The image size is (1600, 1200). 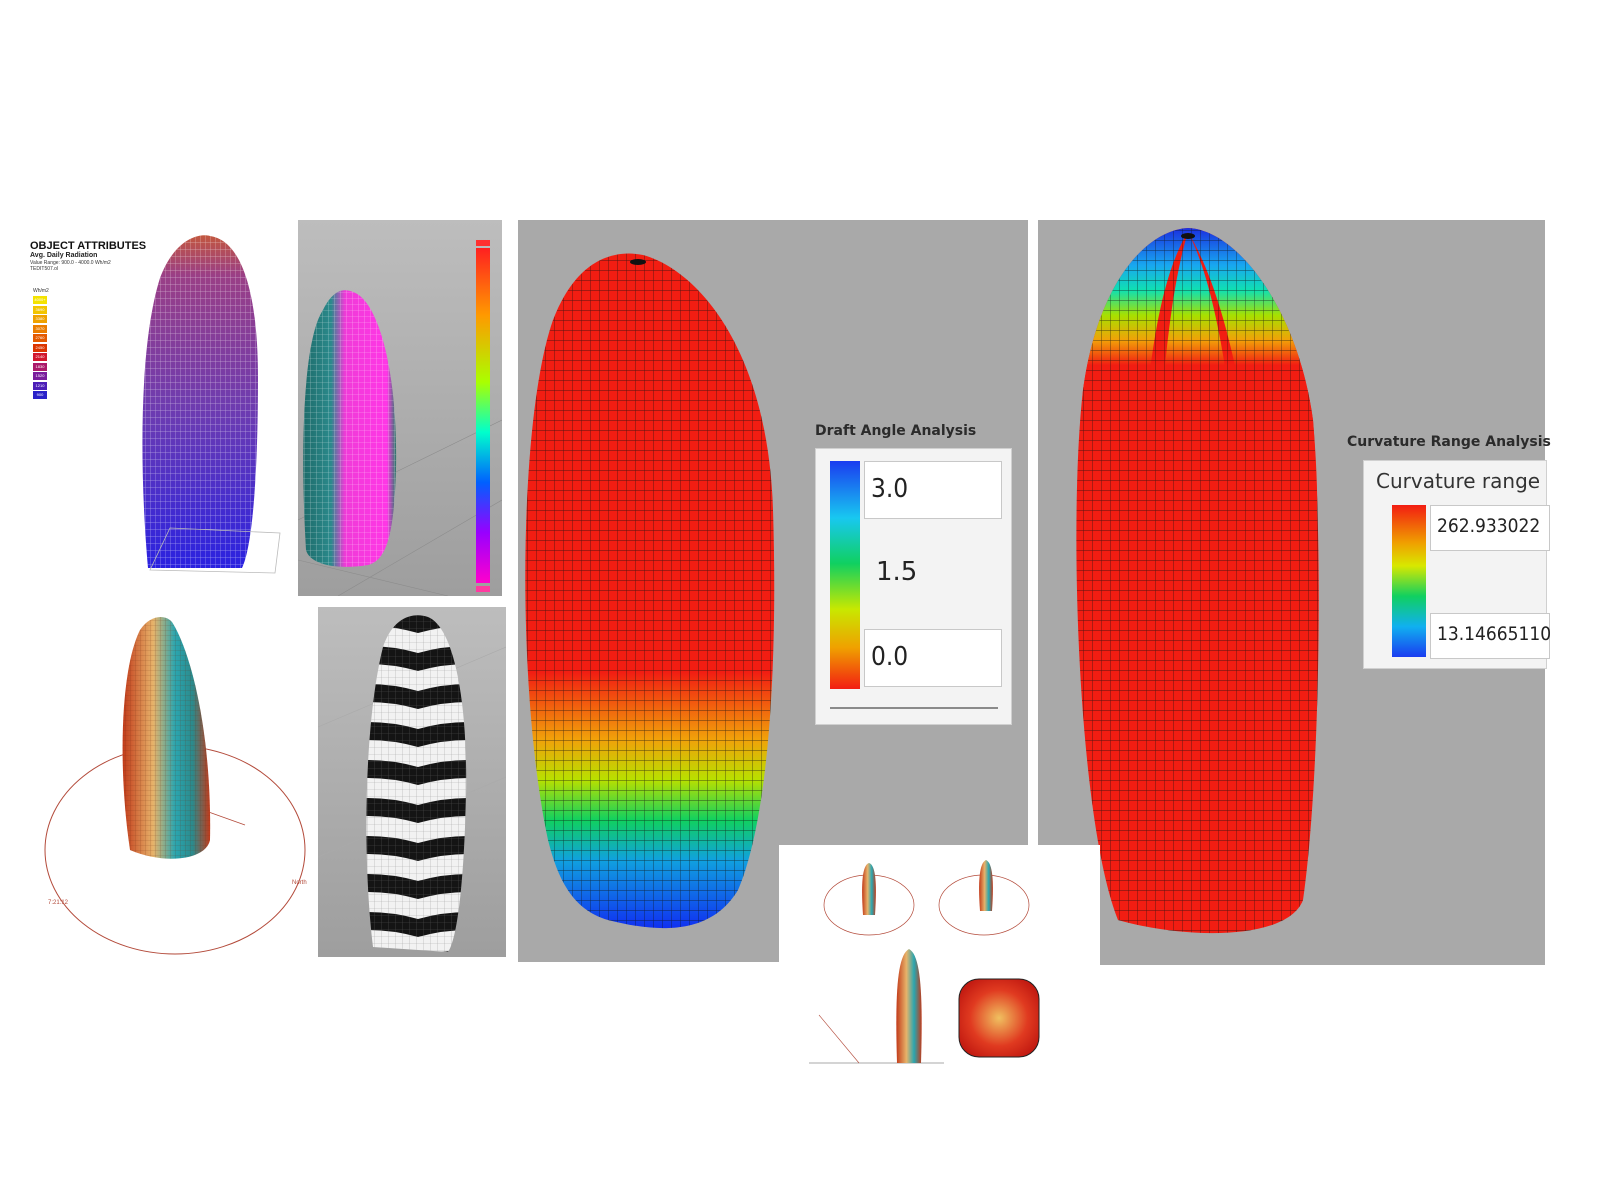 I want to click on draft-angle-color-bar, so click(x=845, y=575).